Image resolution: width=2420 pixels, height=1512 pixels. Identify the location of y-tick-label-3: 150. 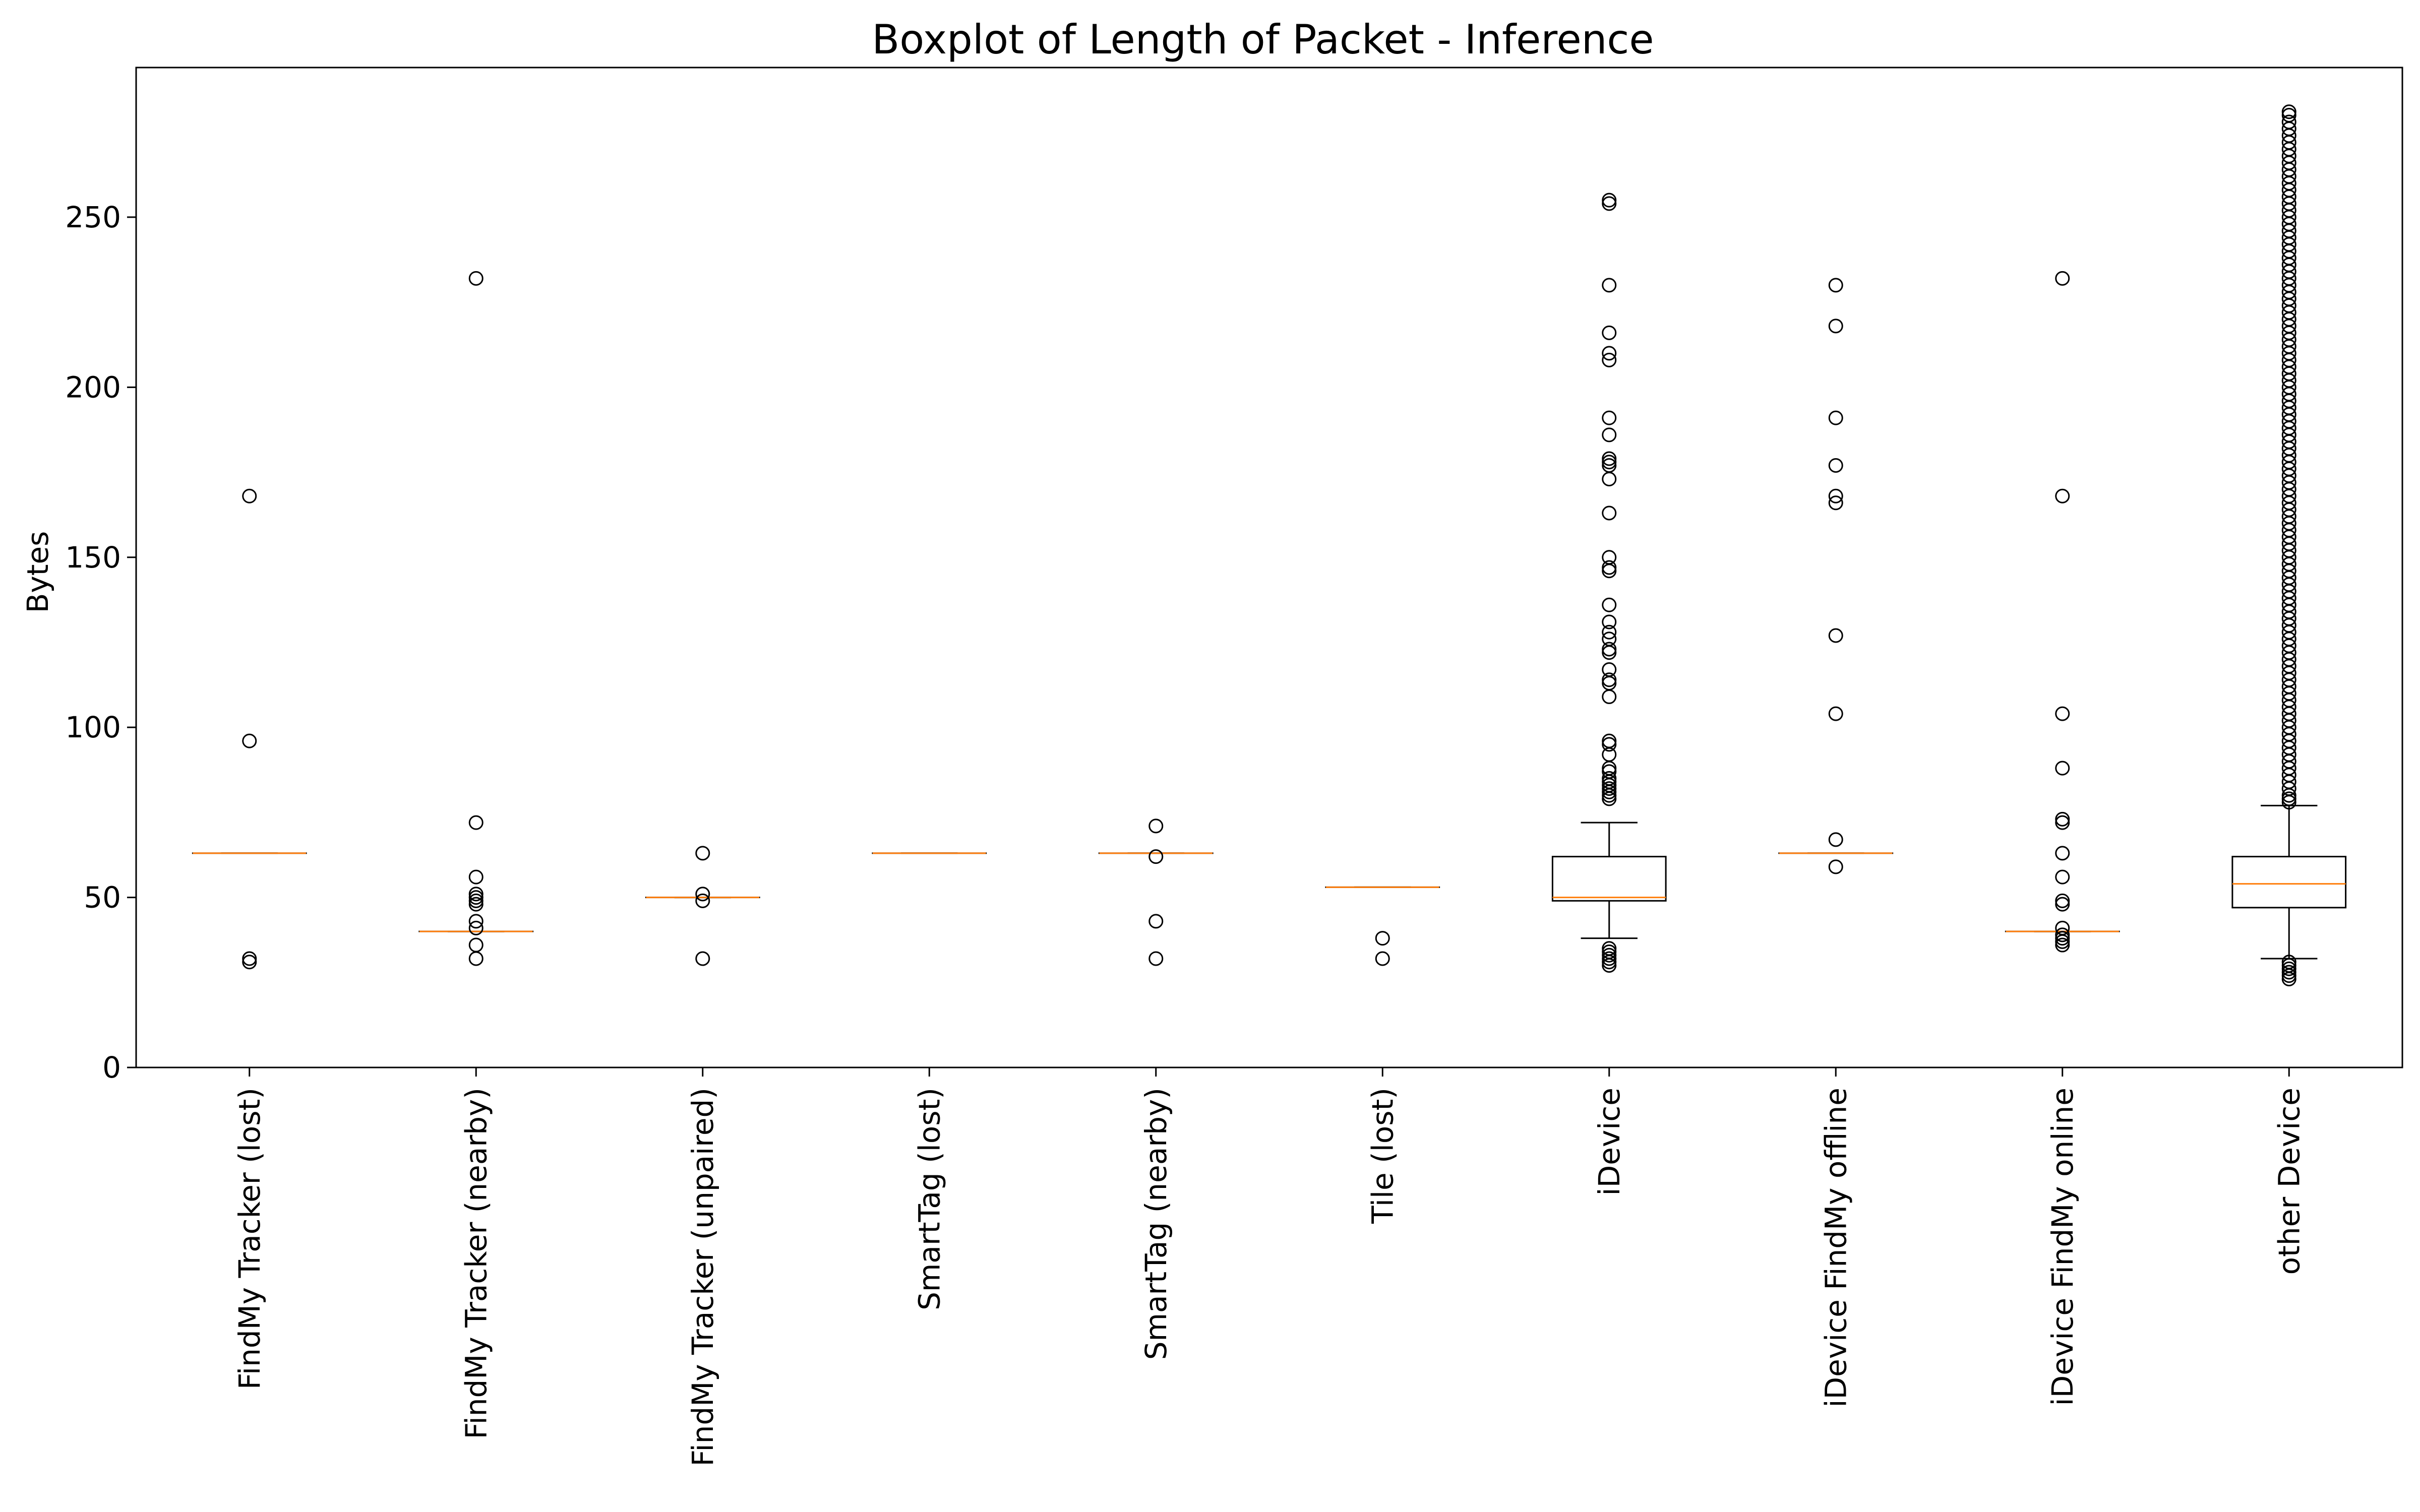
(93, 557).